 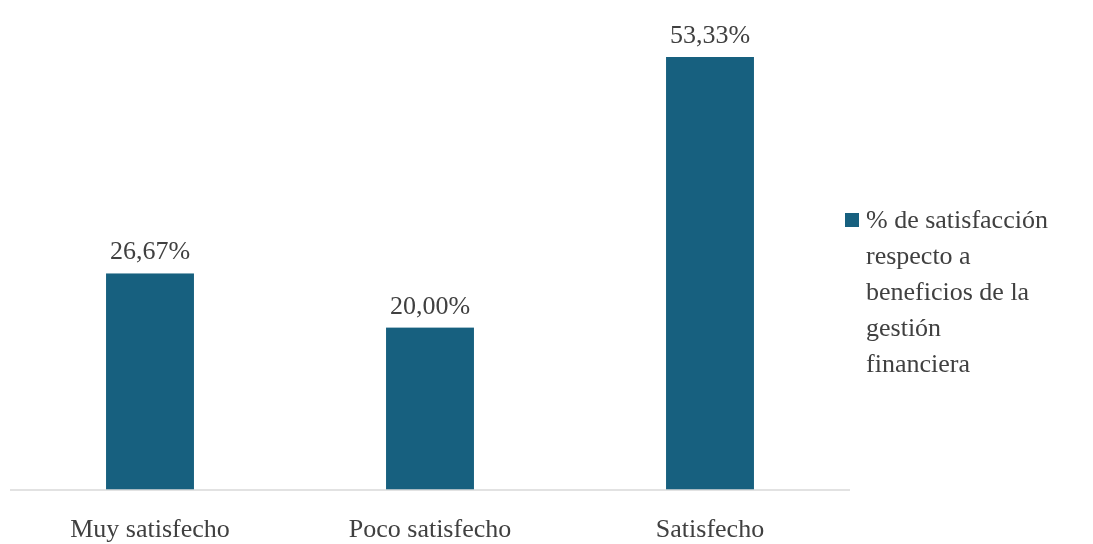 What do you see at coordinates (710, 34) in the screenshot?
I see `data-label: 53,33%` at bounding box center [710, 34].